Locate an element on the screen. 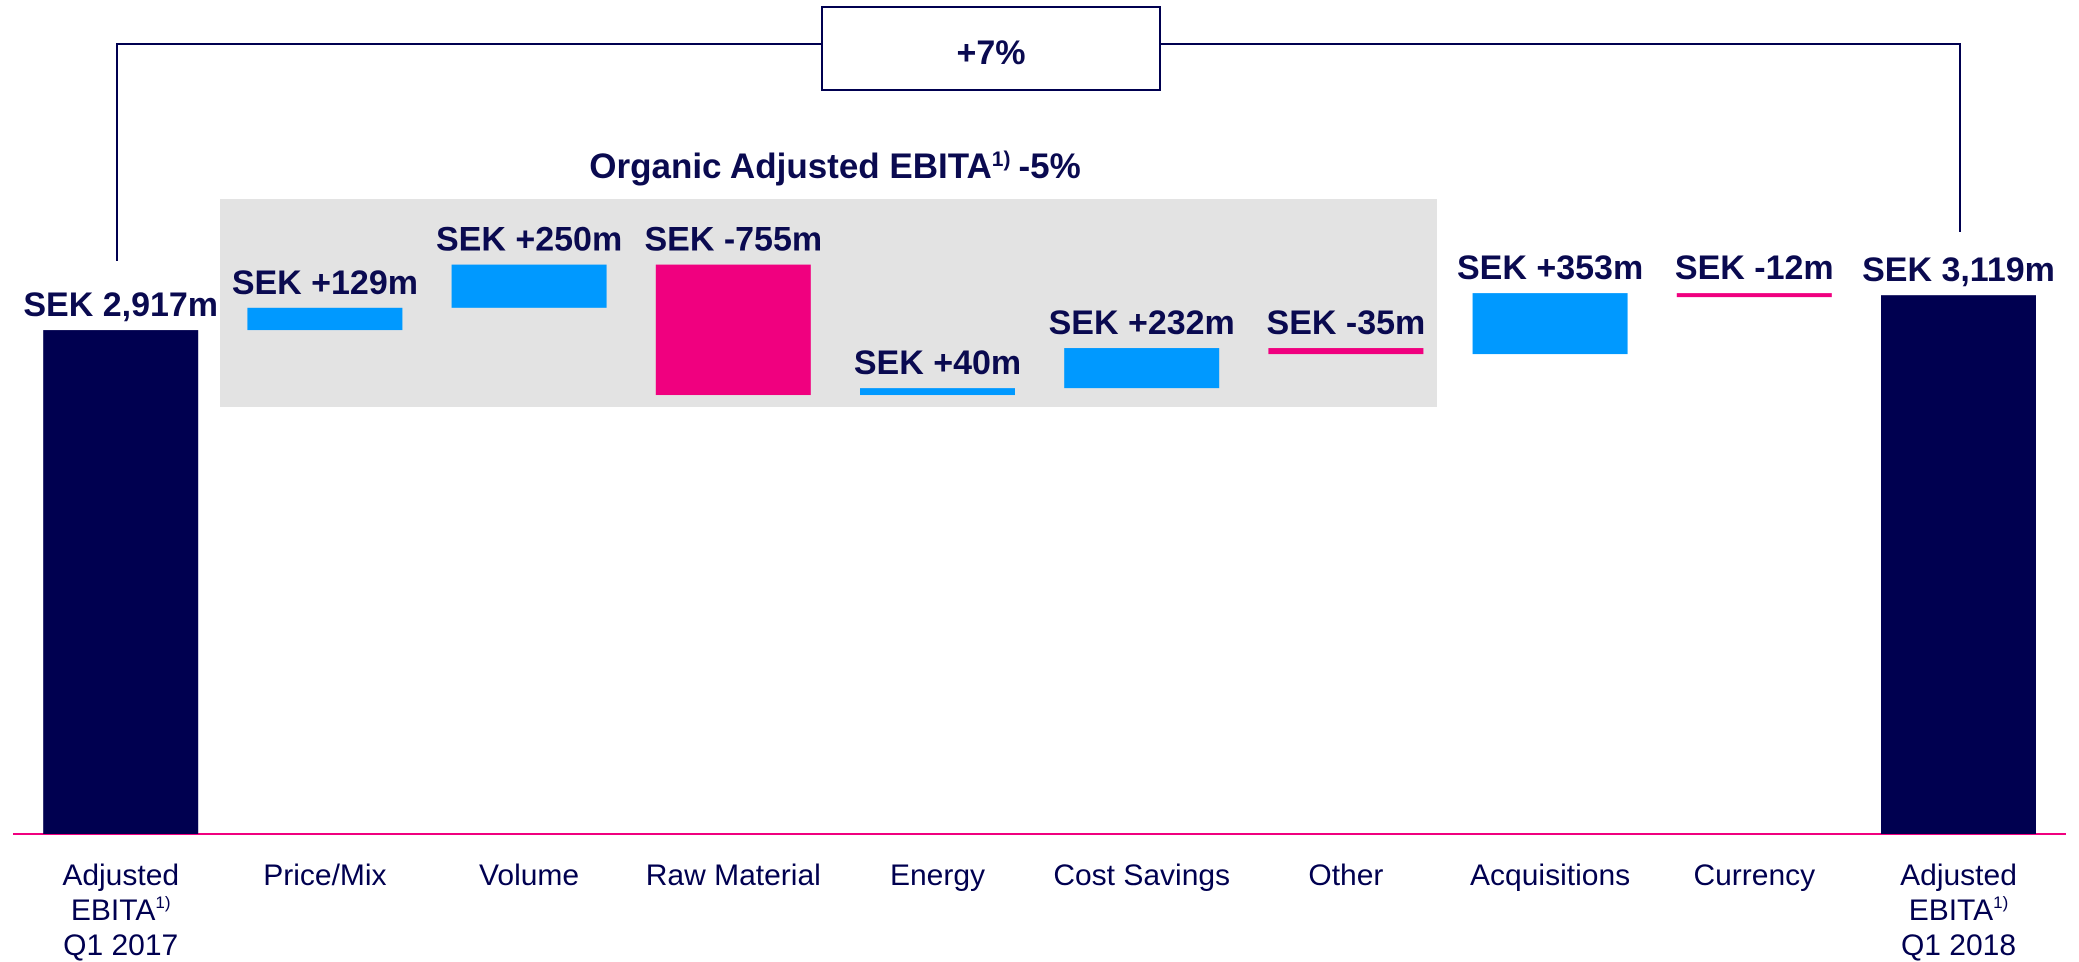  value-label: SEK +232m is located at coordinates (1142, 323).